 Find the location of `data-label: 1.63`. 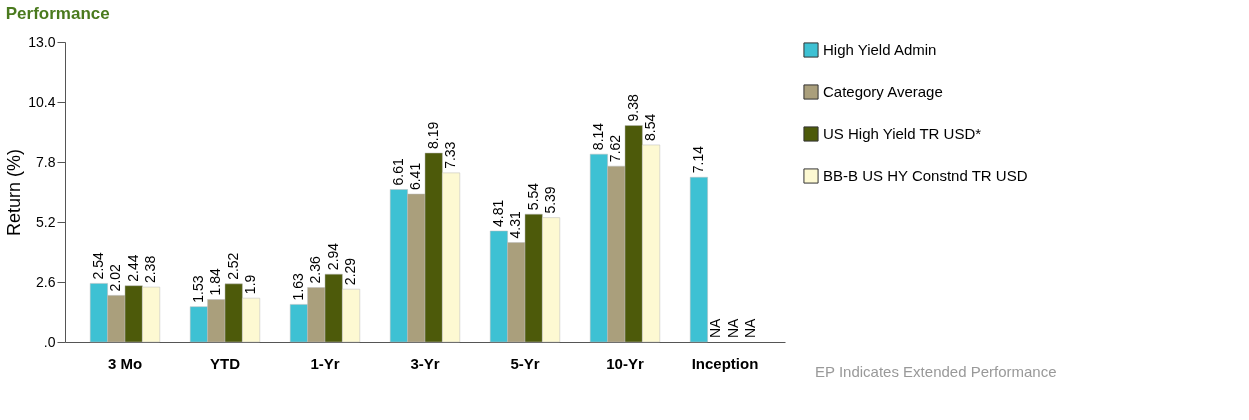

data-label: 1.63 is located at coordinates (297, 286).